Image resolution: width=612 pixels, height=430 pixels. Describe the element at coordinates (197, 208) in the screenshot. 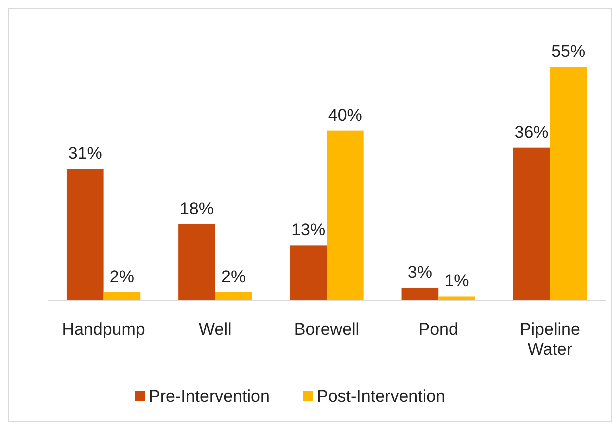

I see `data-label: 18%` at that location.